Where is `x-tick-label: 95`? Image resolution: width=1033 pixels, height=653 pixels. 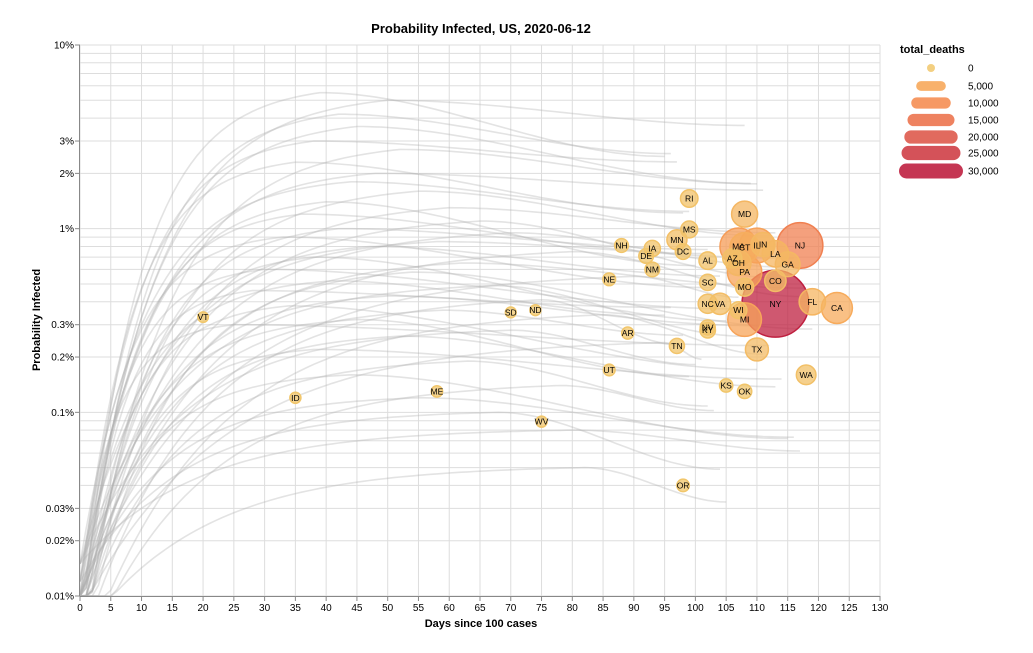
x-tick-label: 95 is located at coordinates (665, 608).